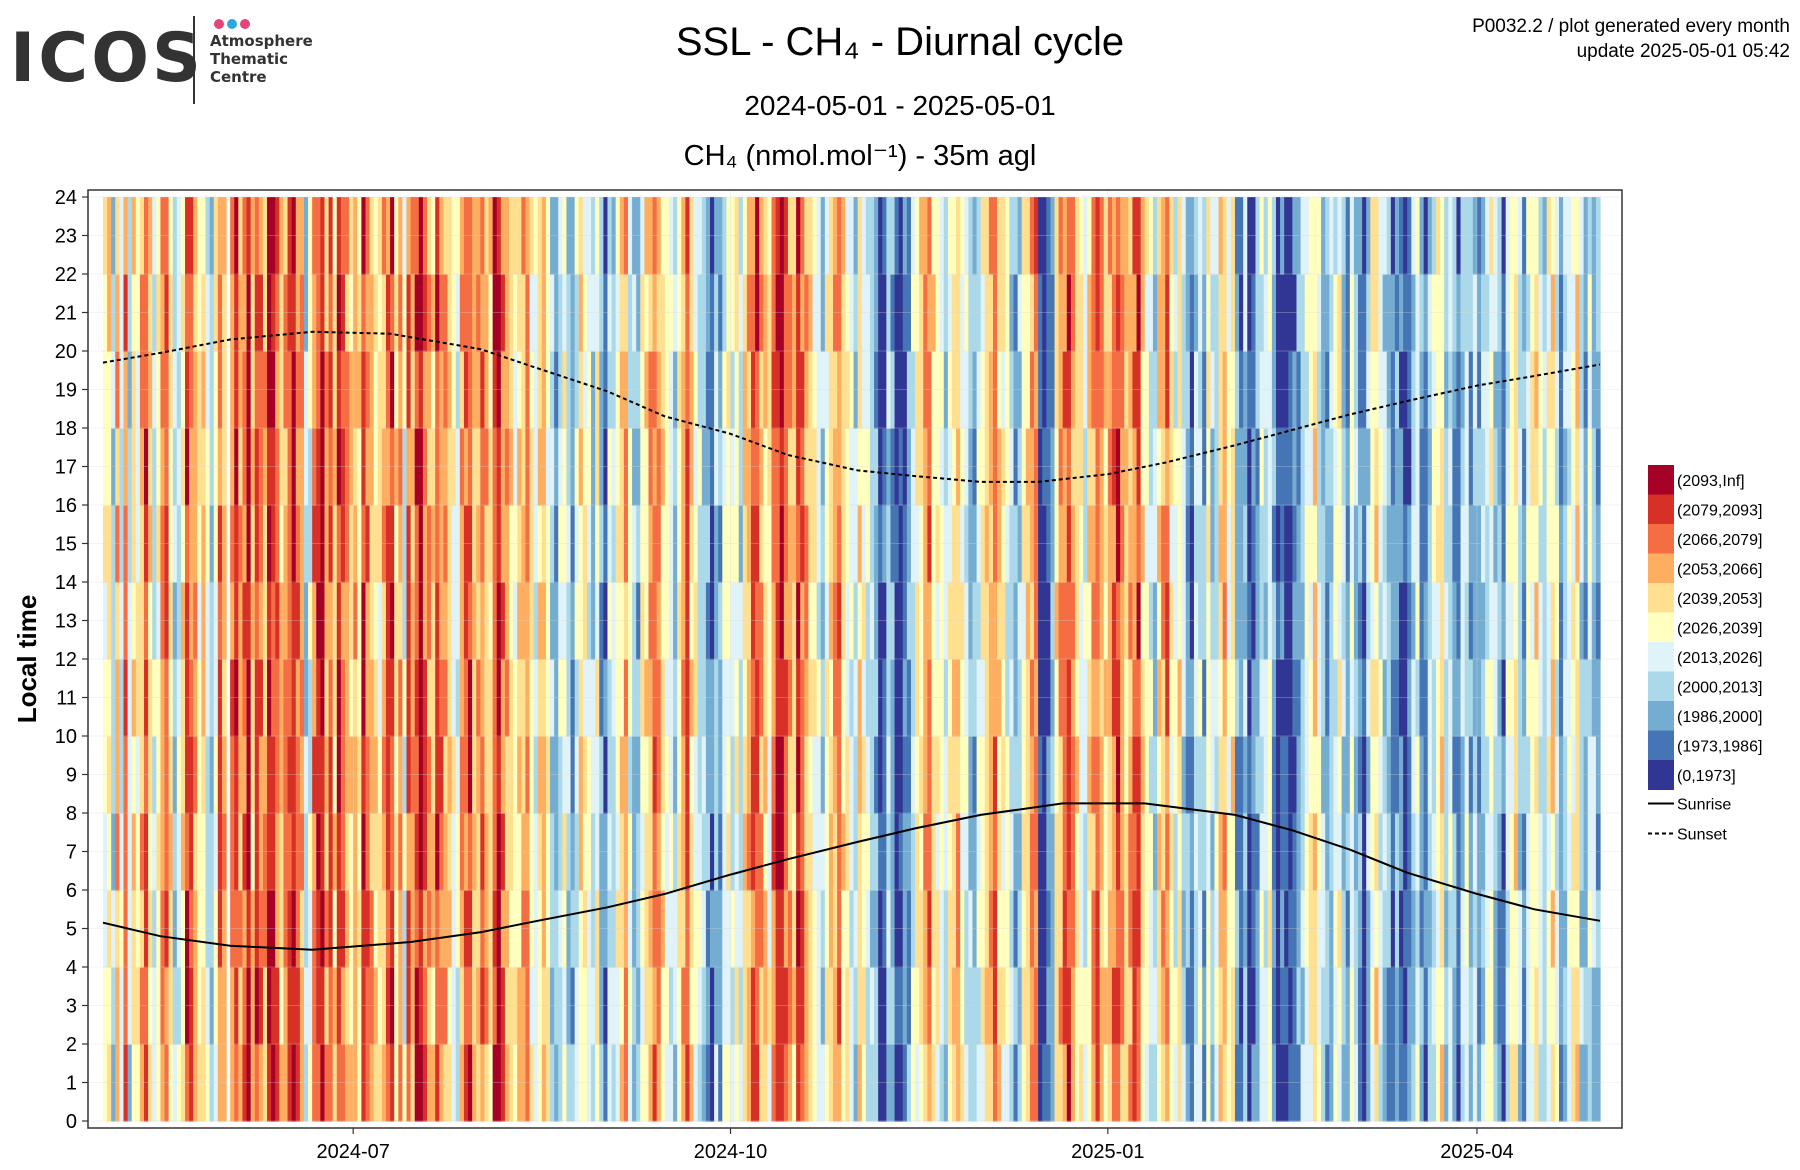 The image size is (1800, 1170). What do you see at coordinates (352, 1152) in the screenshot?
I see `x-tick-label: 2024-07` at bounding box center [352, 1152].